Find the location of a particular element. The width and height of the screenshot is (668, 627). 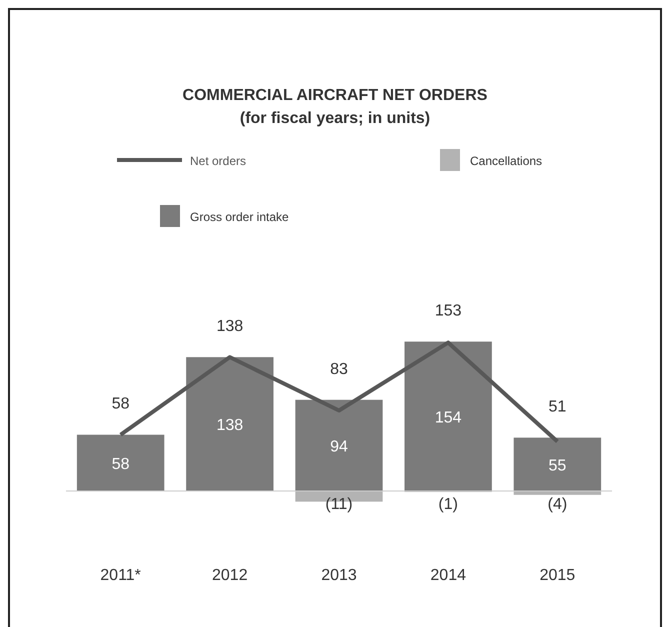

x-tick-label: 2012 is located at coordinates (230, 575).